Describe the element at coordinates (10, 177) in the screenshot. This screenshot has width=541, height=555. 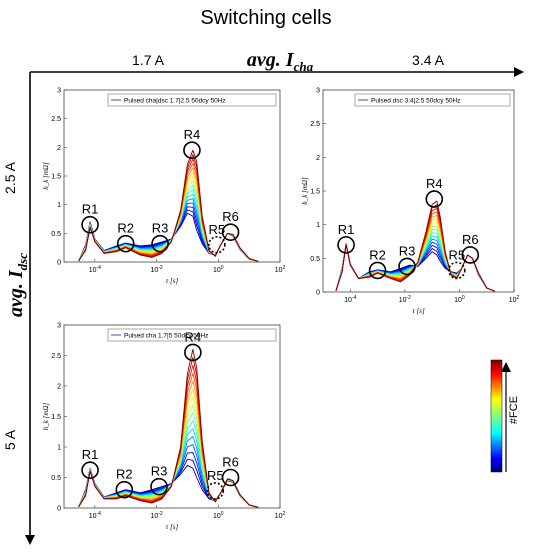
I see `row-label-1: 2.5 A` at that location.